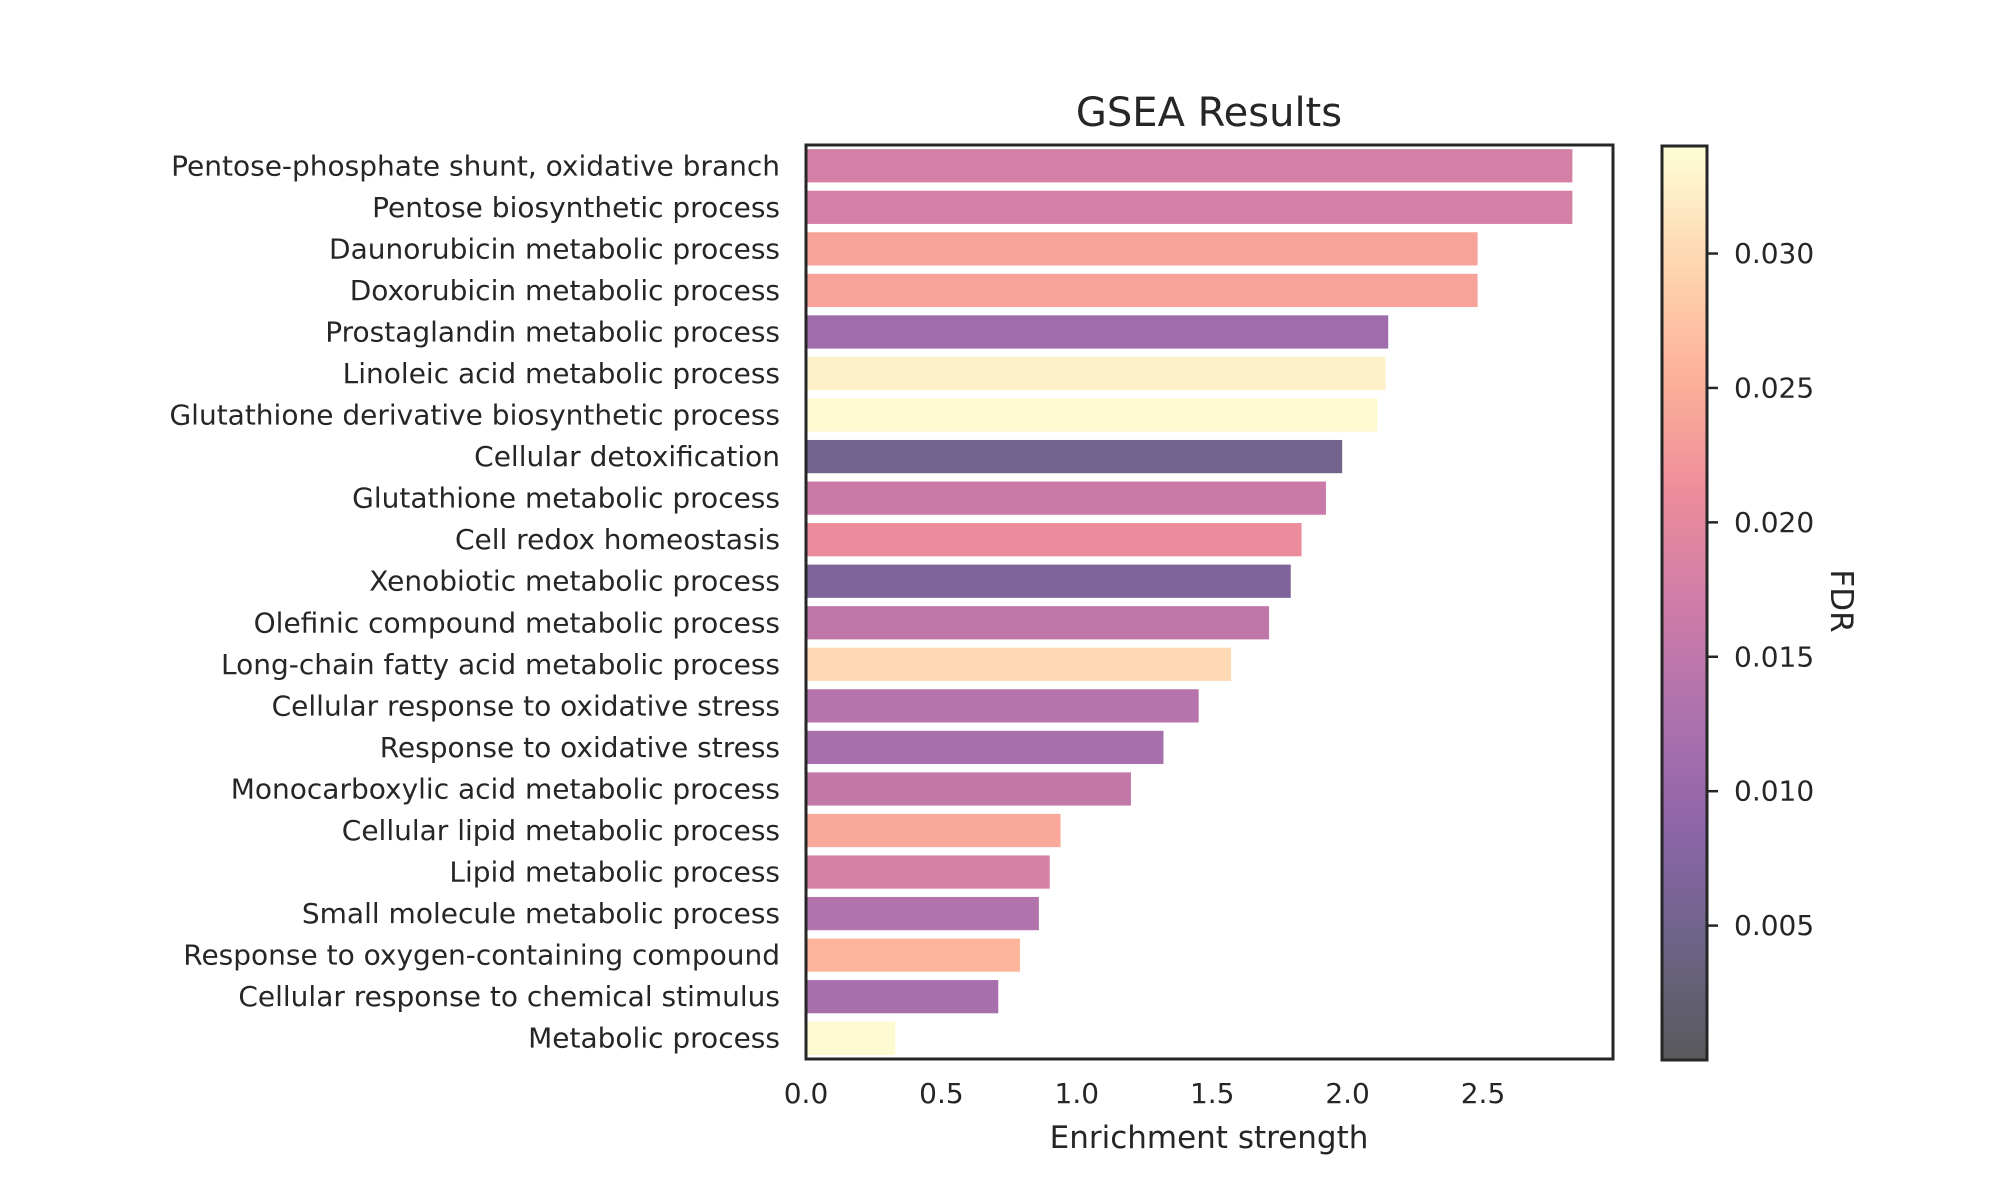 Image resolution: width=2000 pixels, height=1204 pixels. I want to click on y-tick-label: Daunorubicin metabolic process, so click(554, 248).